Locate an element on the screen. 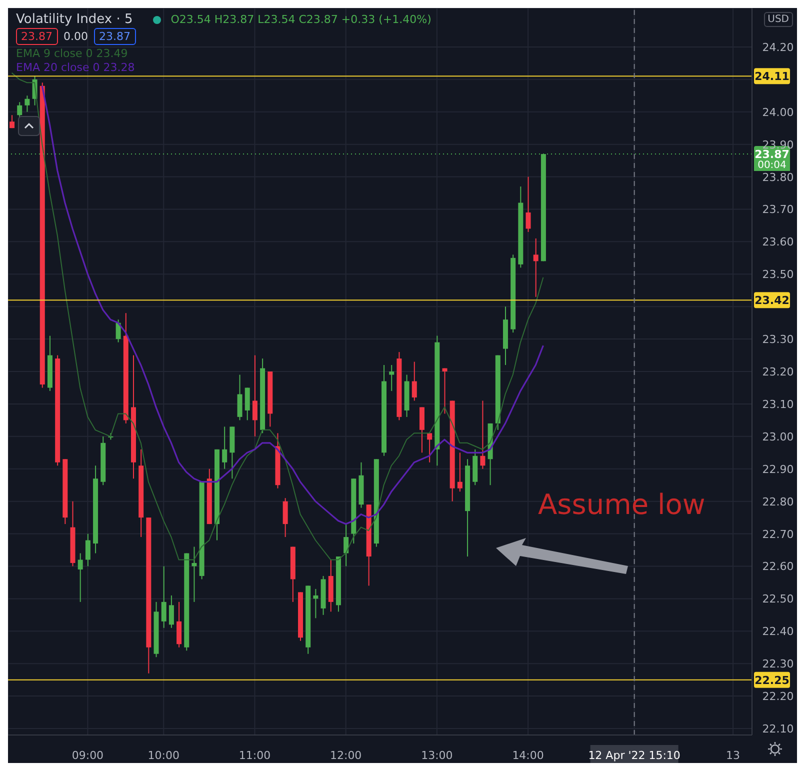 The image size is (805, 771). y-tick-label: 23.50 is located at coordinates (778, 275).